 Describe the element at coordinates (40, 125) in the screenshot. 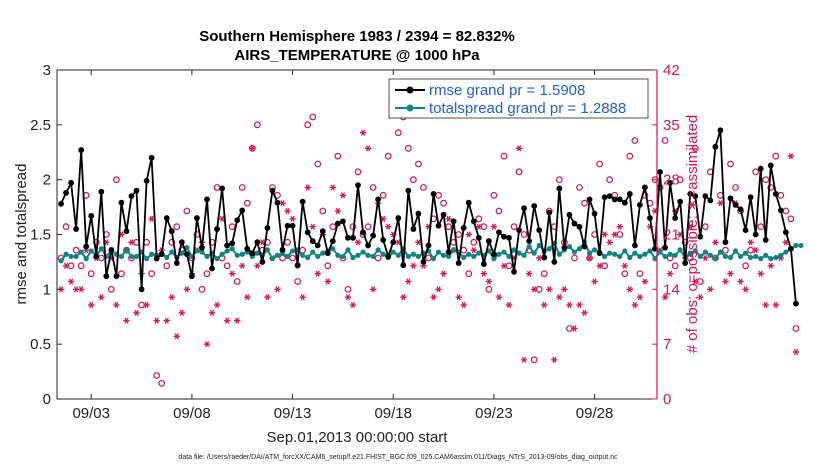

I see `y-tick-label: 2.5` at that location.